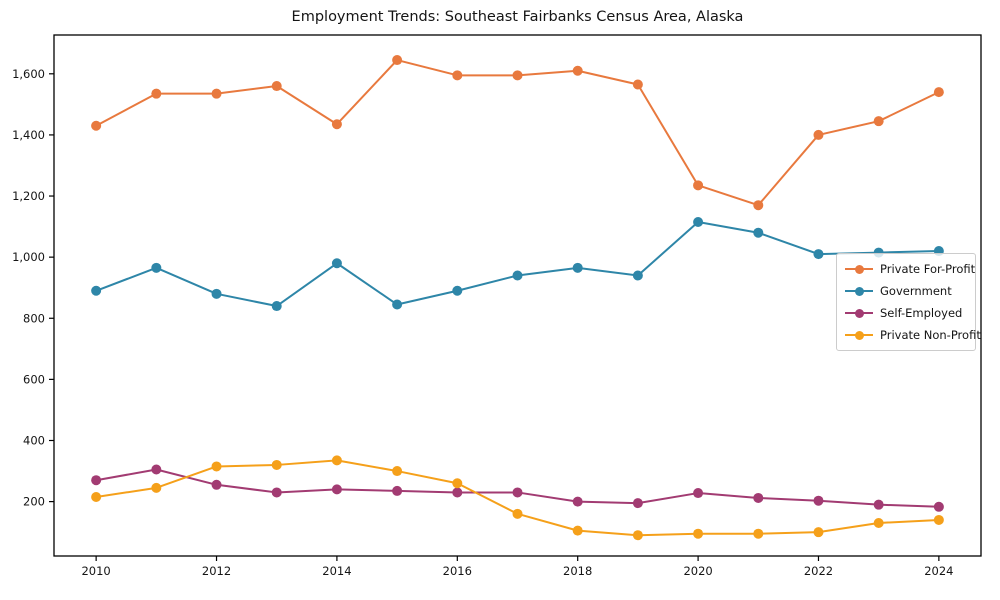 The height and width of the screenshot is (600, 1000). Describe the element at coordinates (916, 291) in the screenshot. I see `legend-label: Government` at that location.